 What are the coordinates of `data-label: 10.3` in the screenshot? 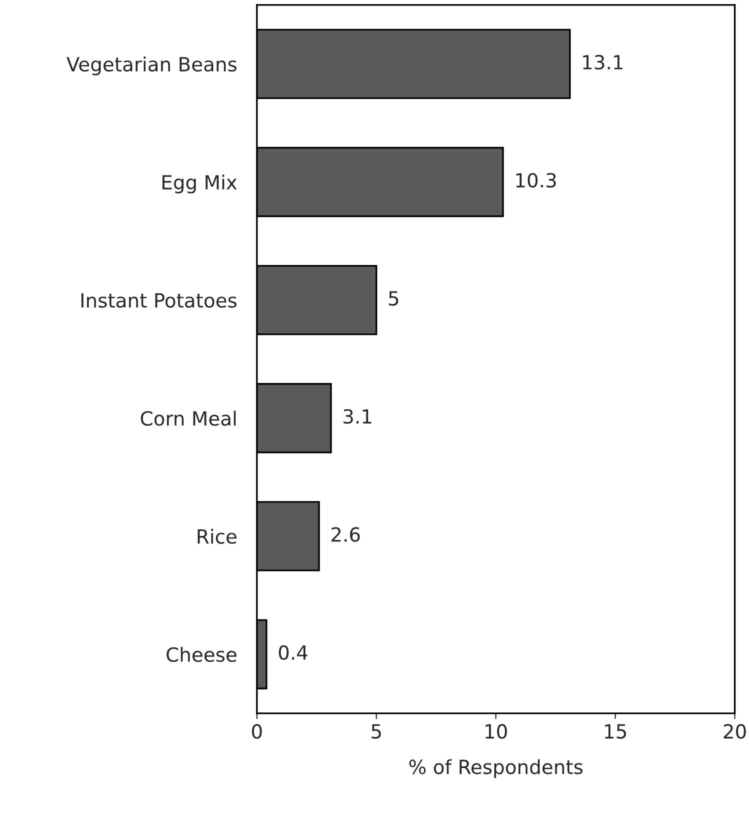 It's located at (536, 180).